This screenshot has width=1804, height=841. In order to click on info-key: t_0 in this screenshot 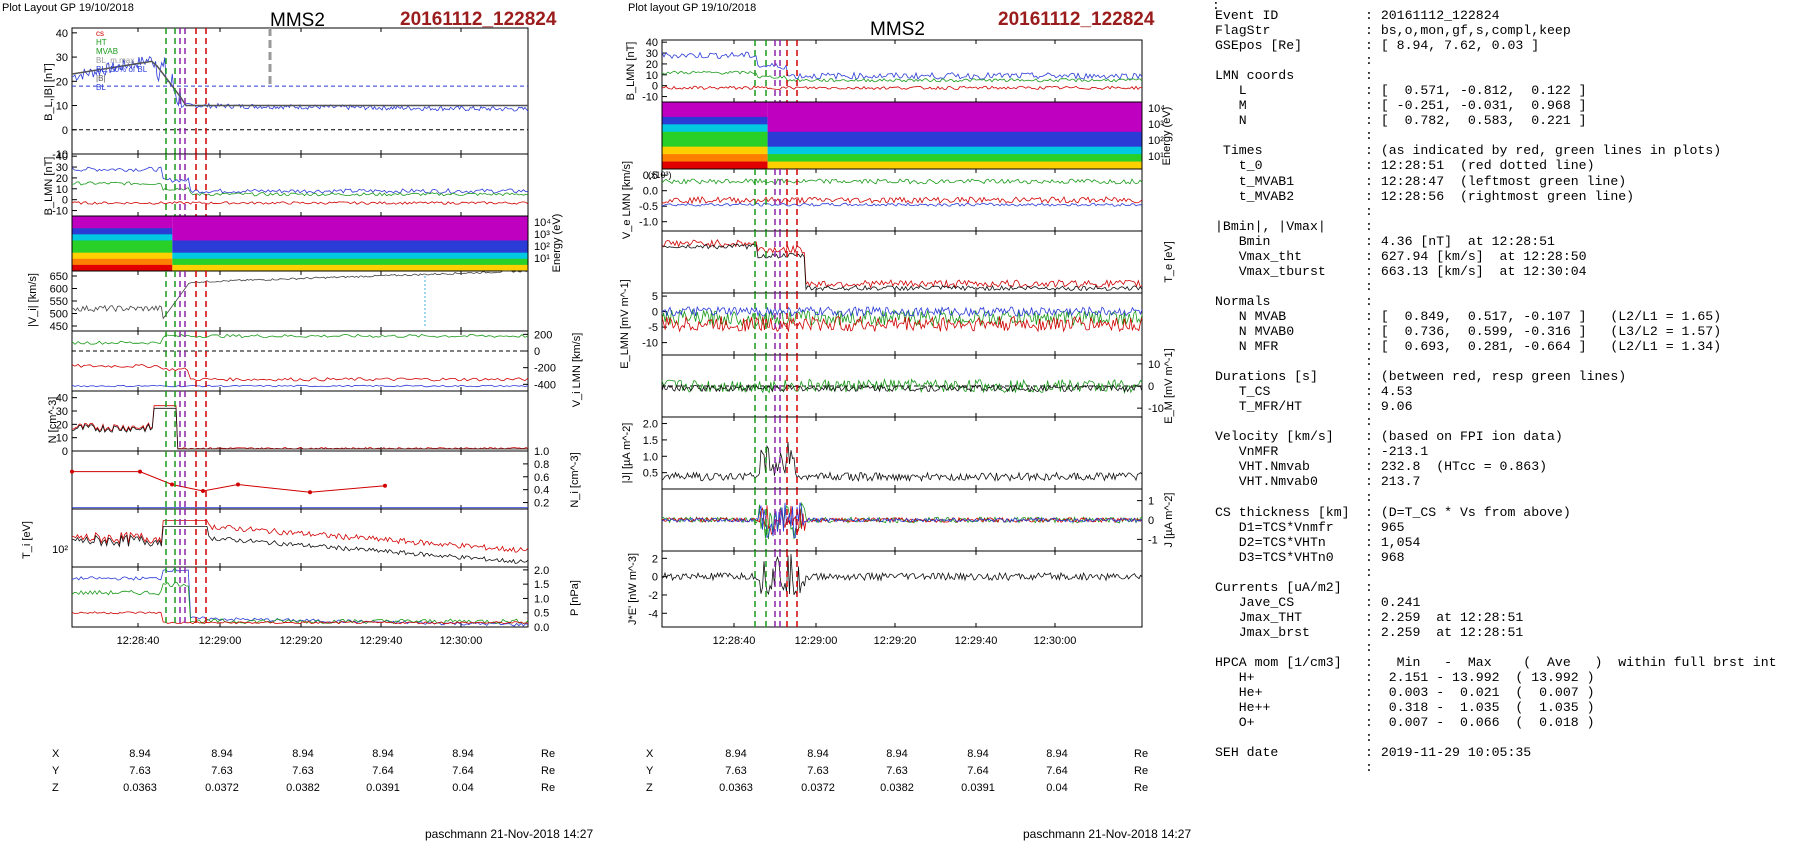, I will do `click(1239, 166)`.